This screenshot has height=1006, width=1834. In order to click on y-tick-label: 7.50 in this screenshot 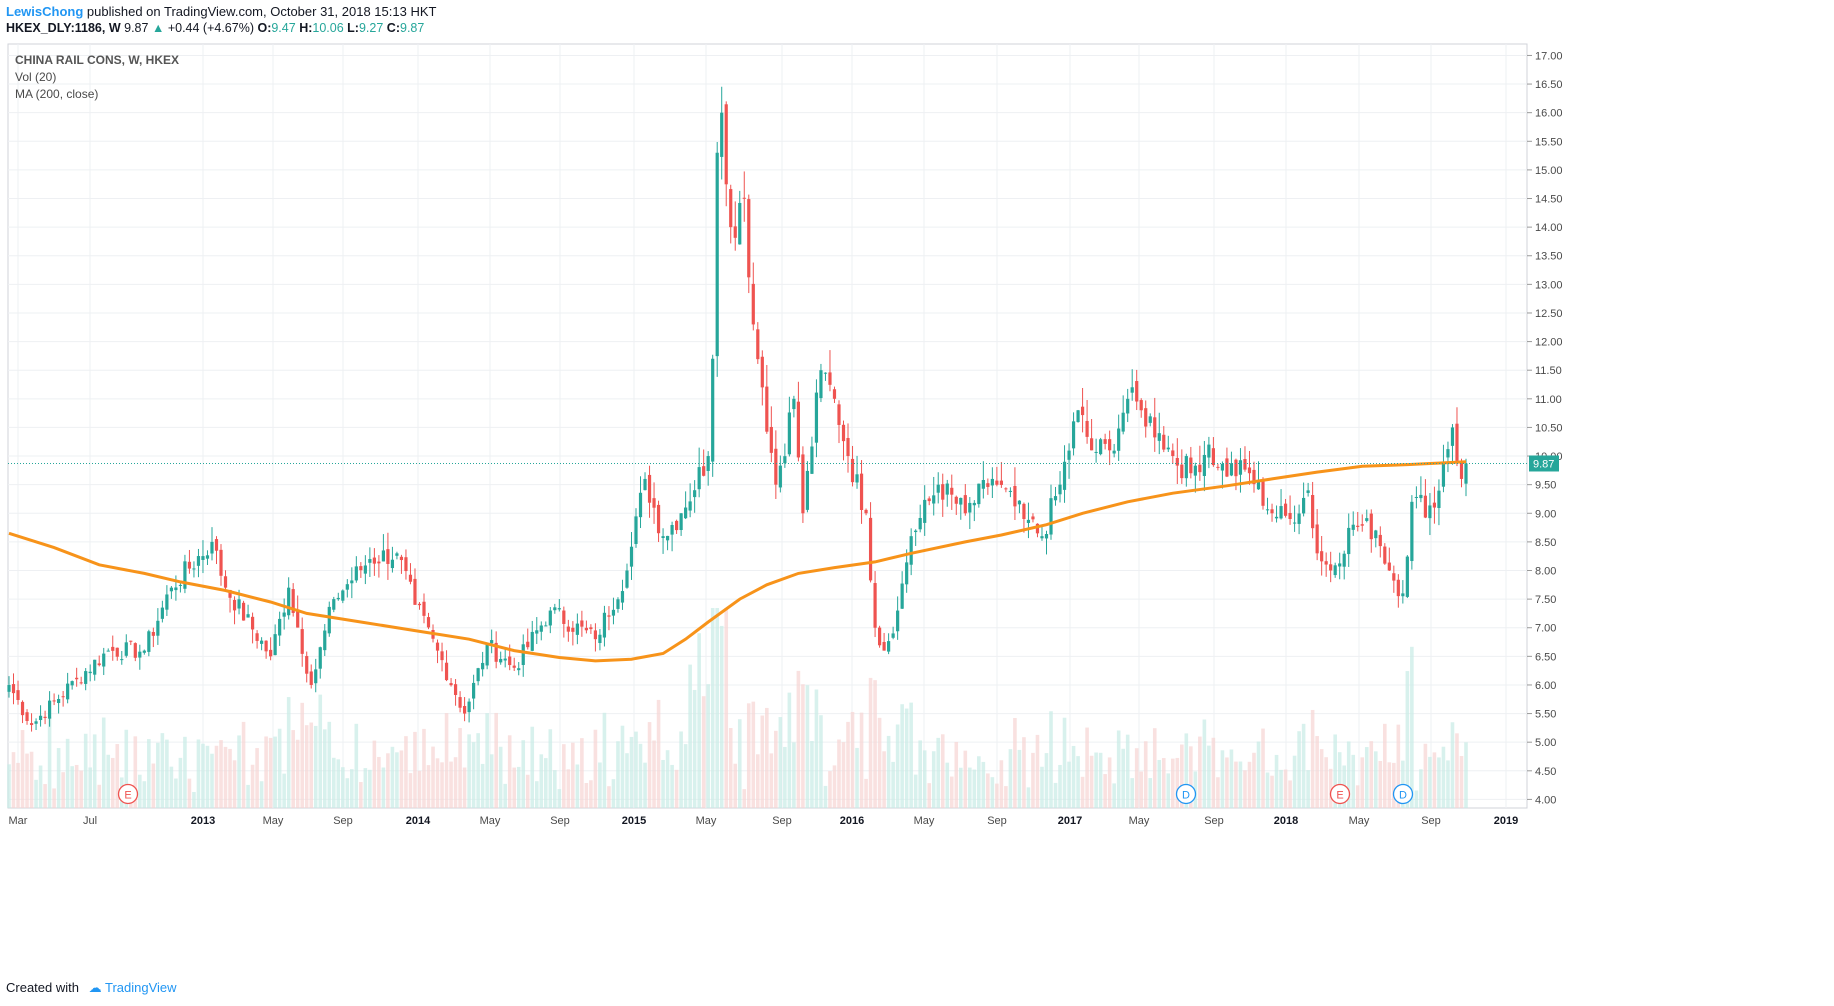, I will do `click(1545, 600)`.